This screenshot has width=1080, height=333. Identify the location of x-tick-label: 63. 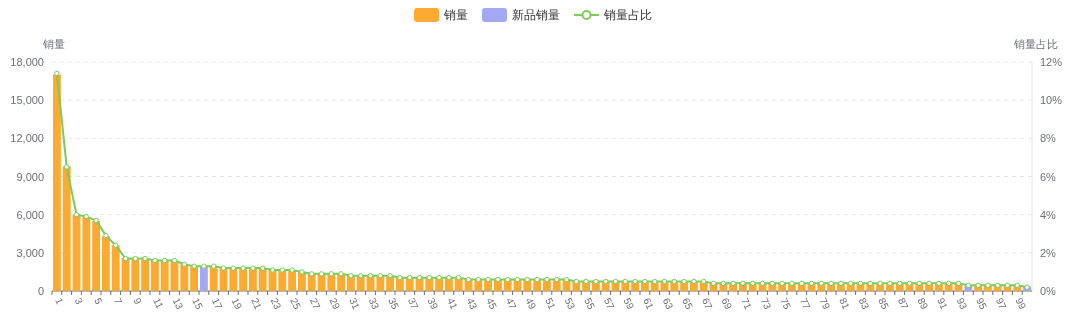
(668, 304).